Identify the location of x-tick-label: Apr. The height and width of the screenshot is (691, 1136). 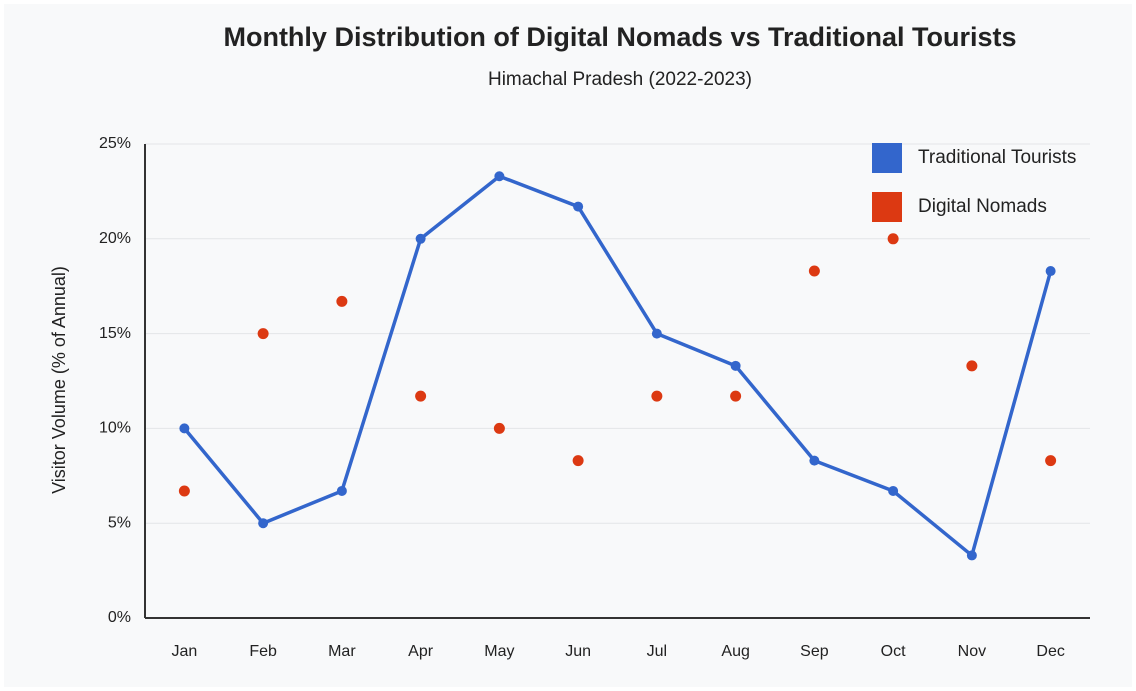
(421, 651).